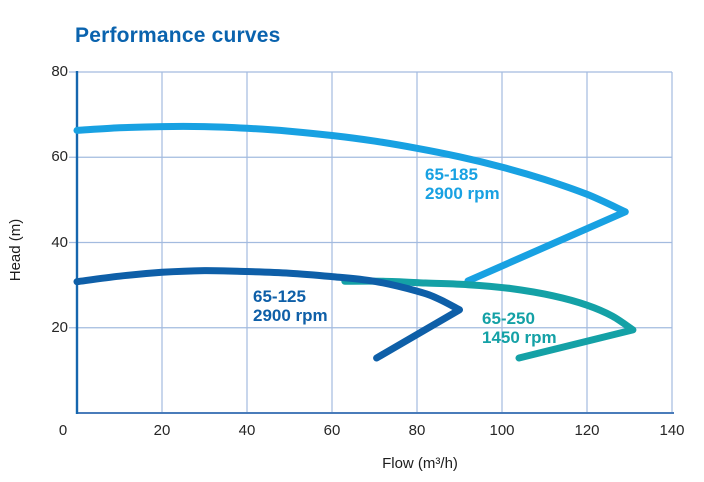 Image resolution: width=704 pixels, height=482 pixels. I want to click on x-tick-label: 120, so click(587, 430).